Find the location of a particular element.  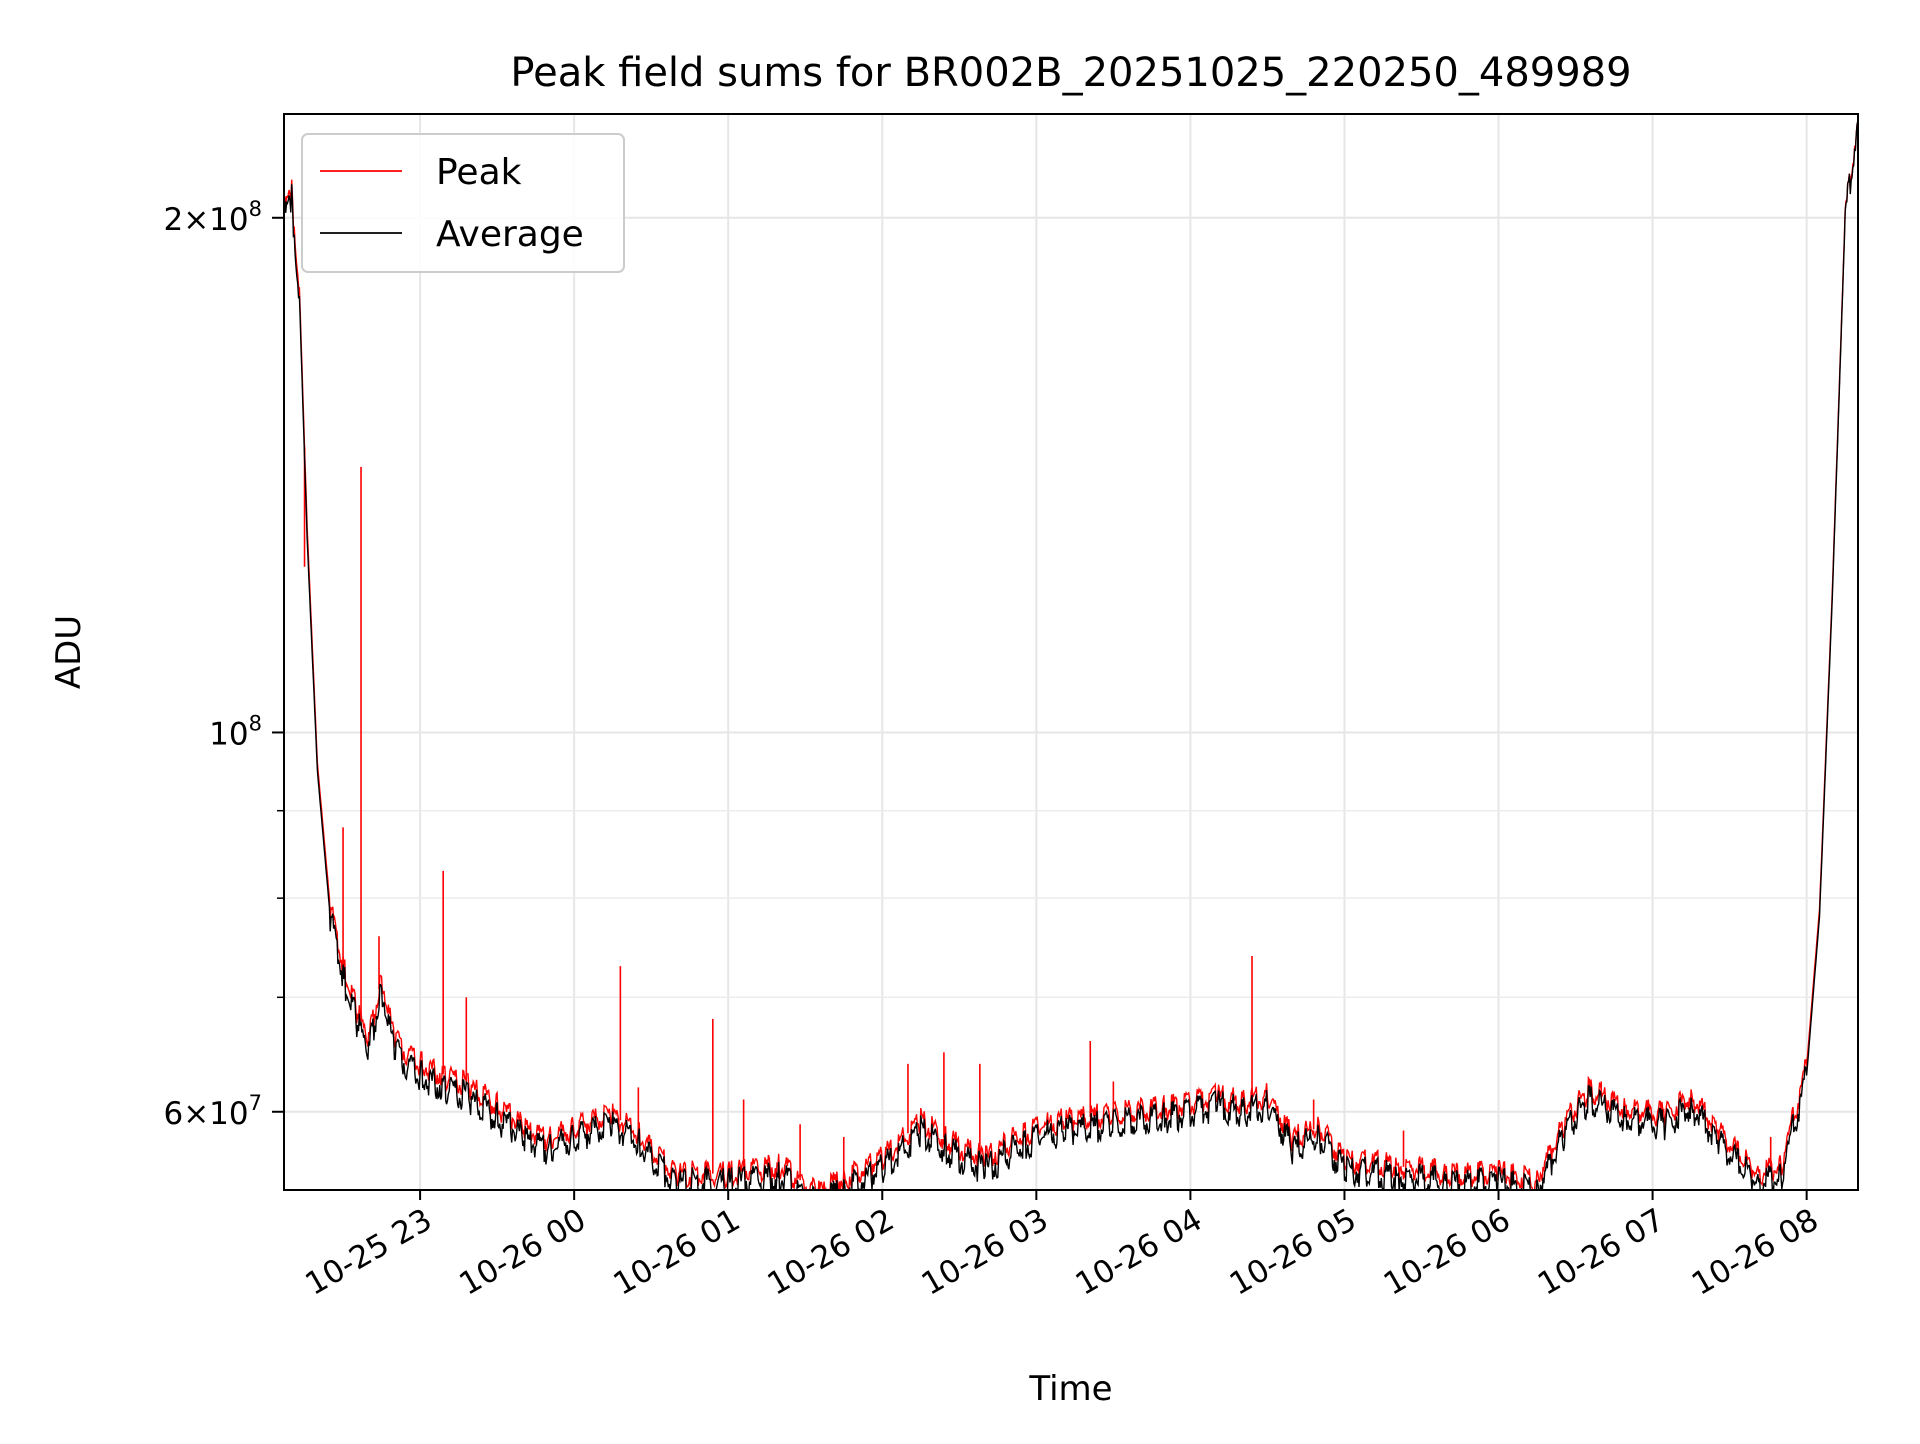

legend: Peak Average is located at coordinates (463, 203).